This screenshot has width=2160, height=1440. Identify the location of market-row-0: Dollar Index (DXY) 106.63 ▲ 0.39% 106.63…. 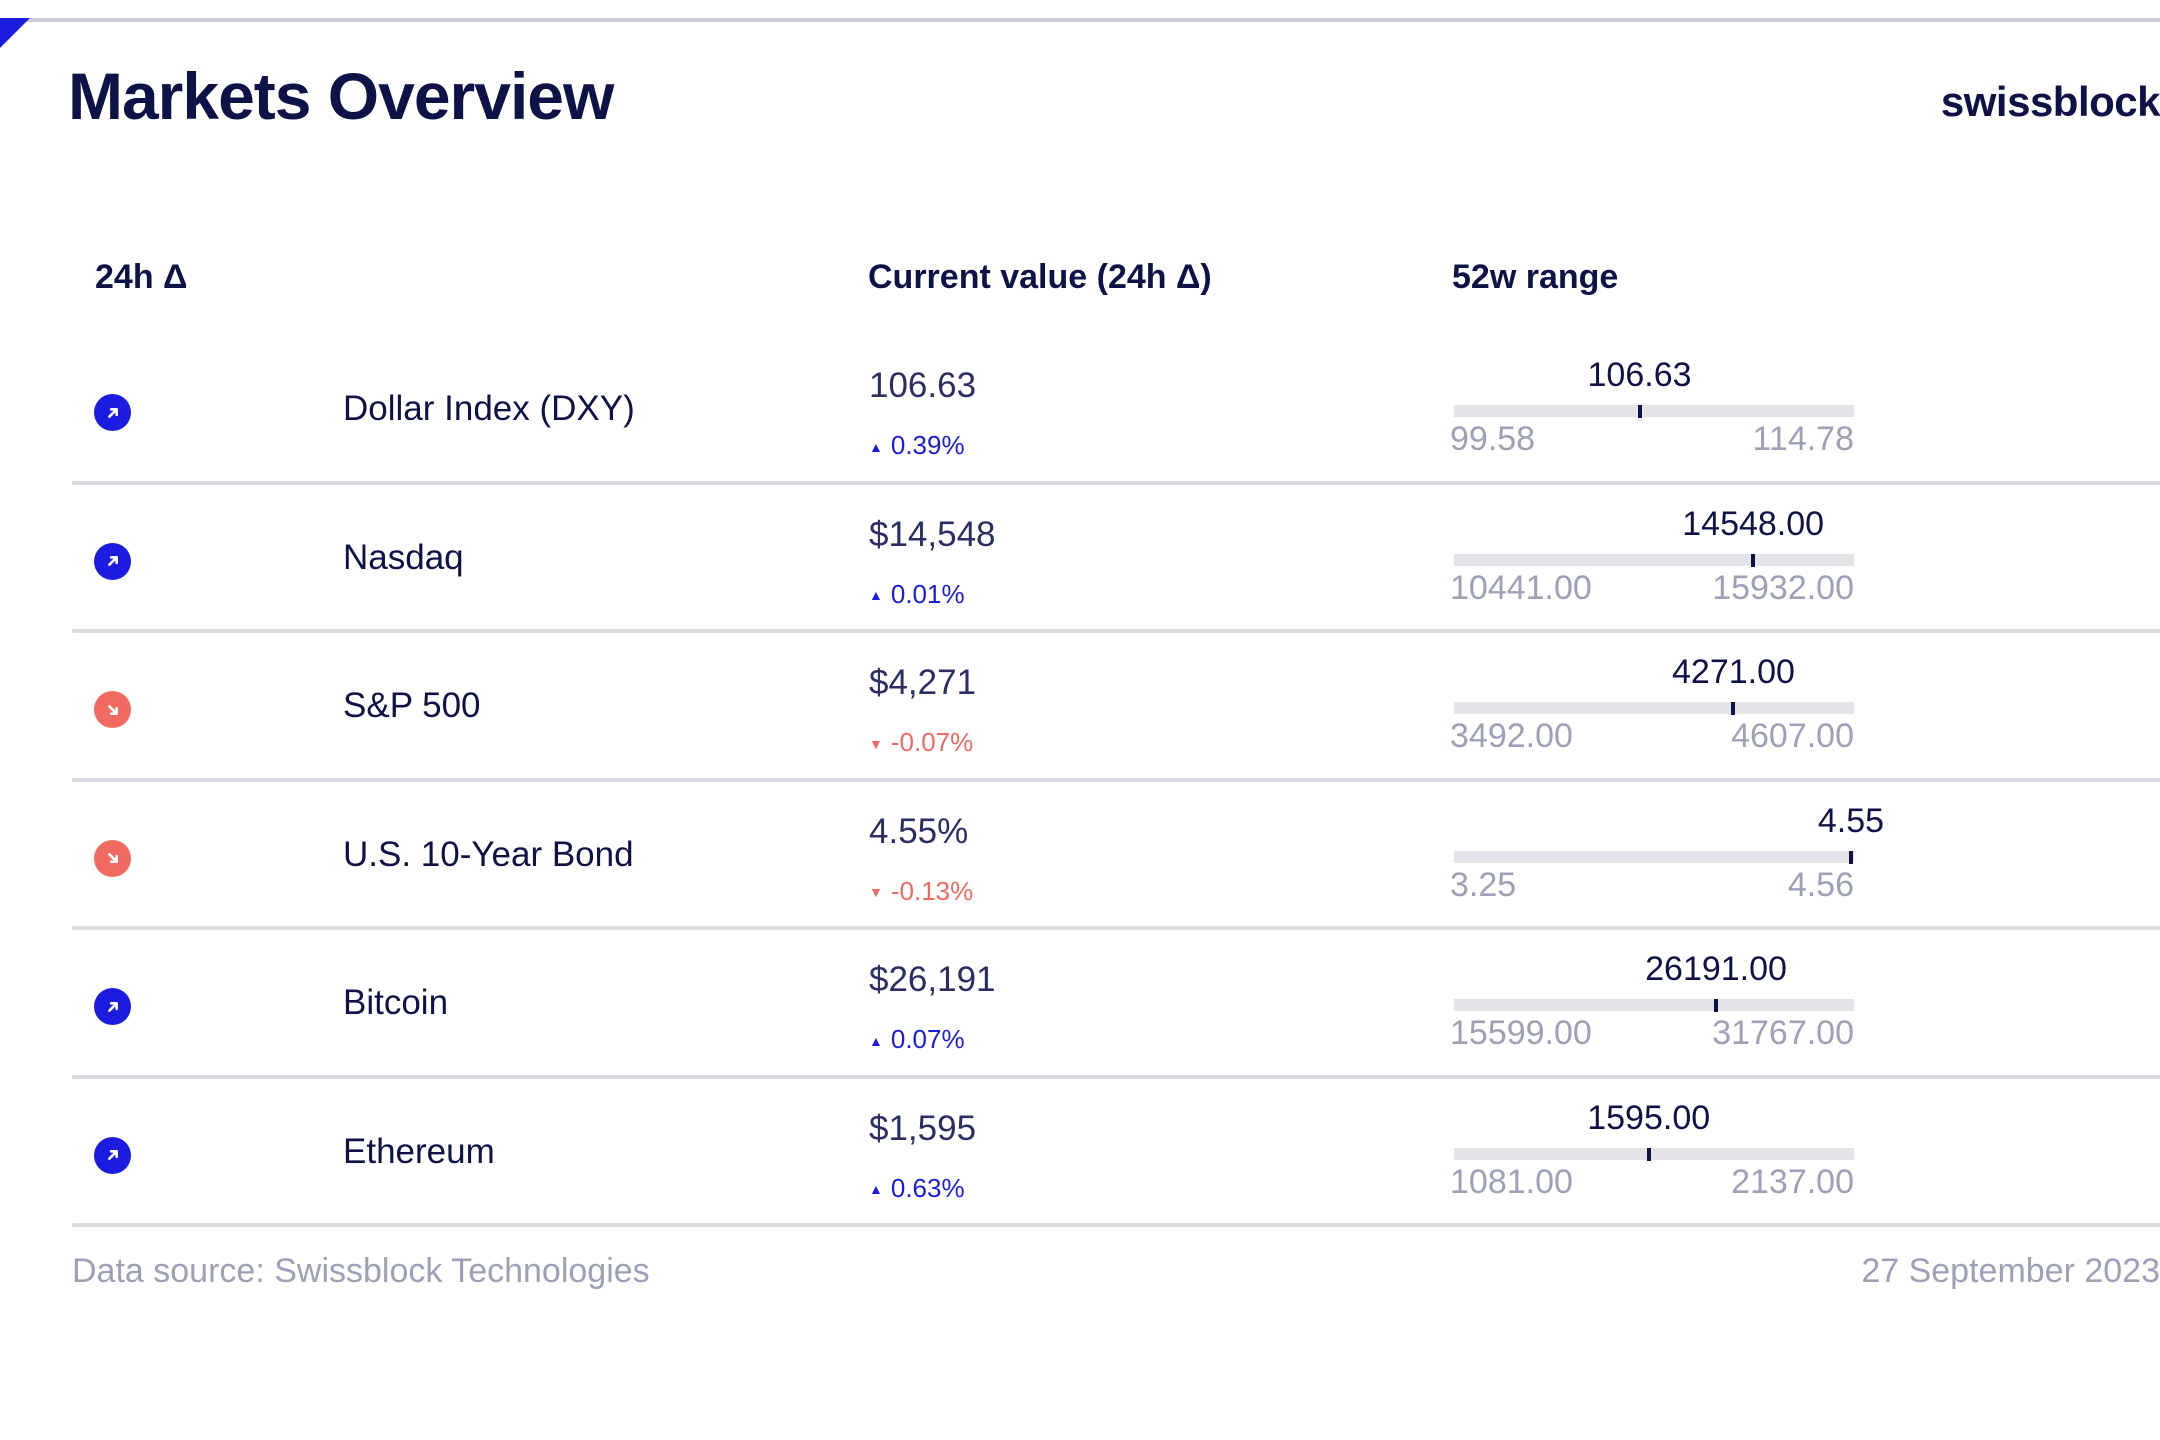
(1116, 410).